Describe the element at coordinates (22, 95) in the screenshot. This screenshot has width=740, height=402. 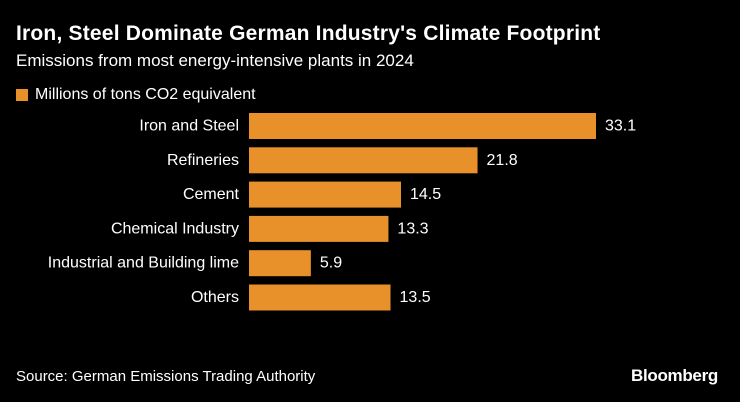
I see `legend-swatch` at that location.